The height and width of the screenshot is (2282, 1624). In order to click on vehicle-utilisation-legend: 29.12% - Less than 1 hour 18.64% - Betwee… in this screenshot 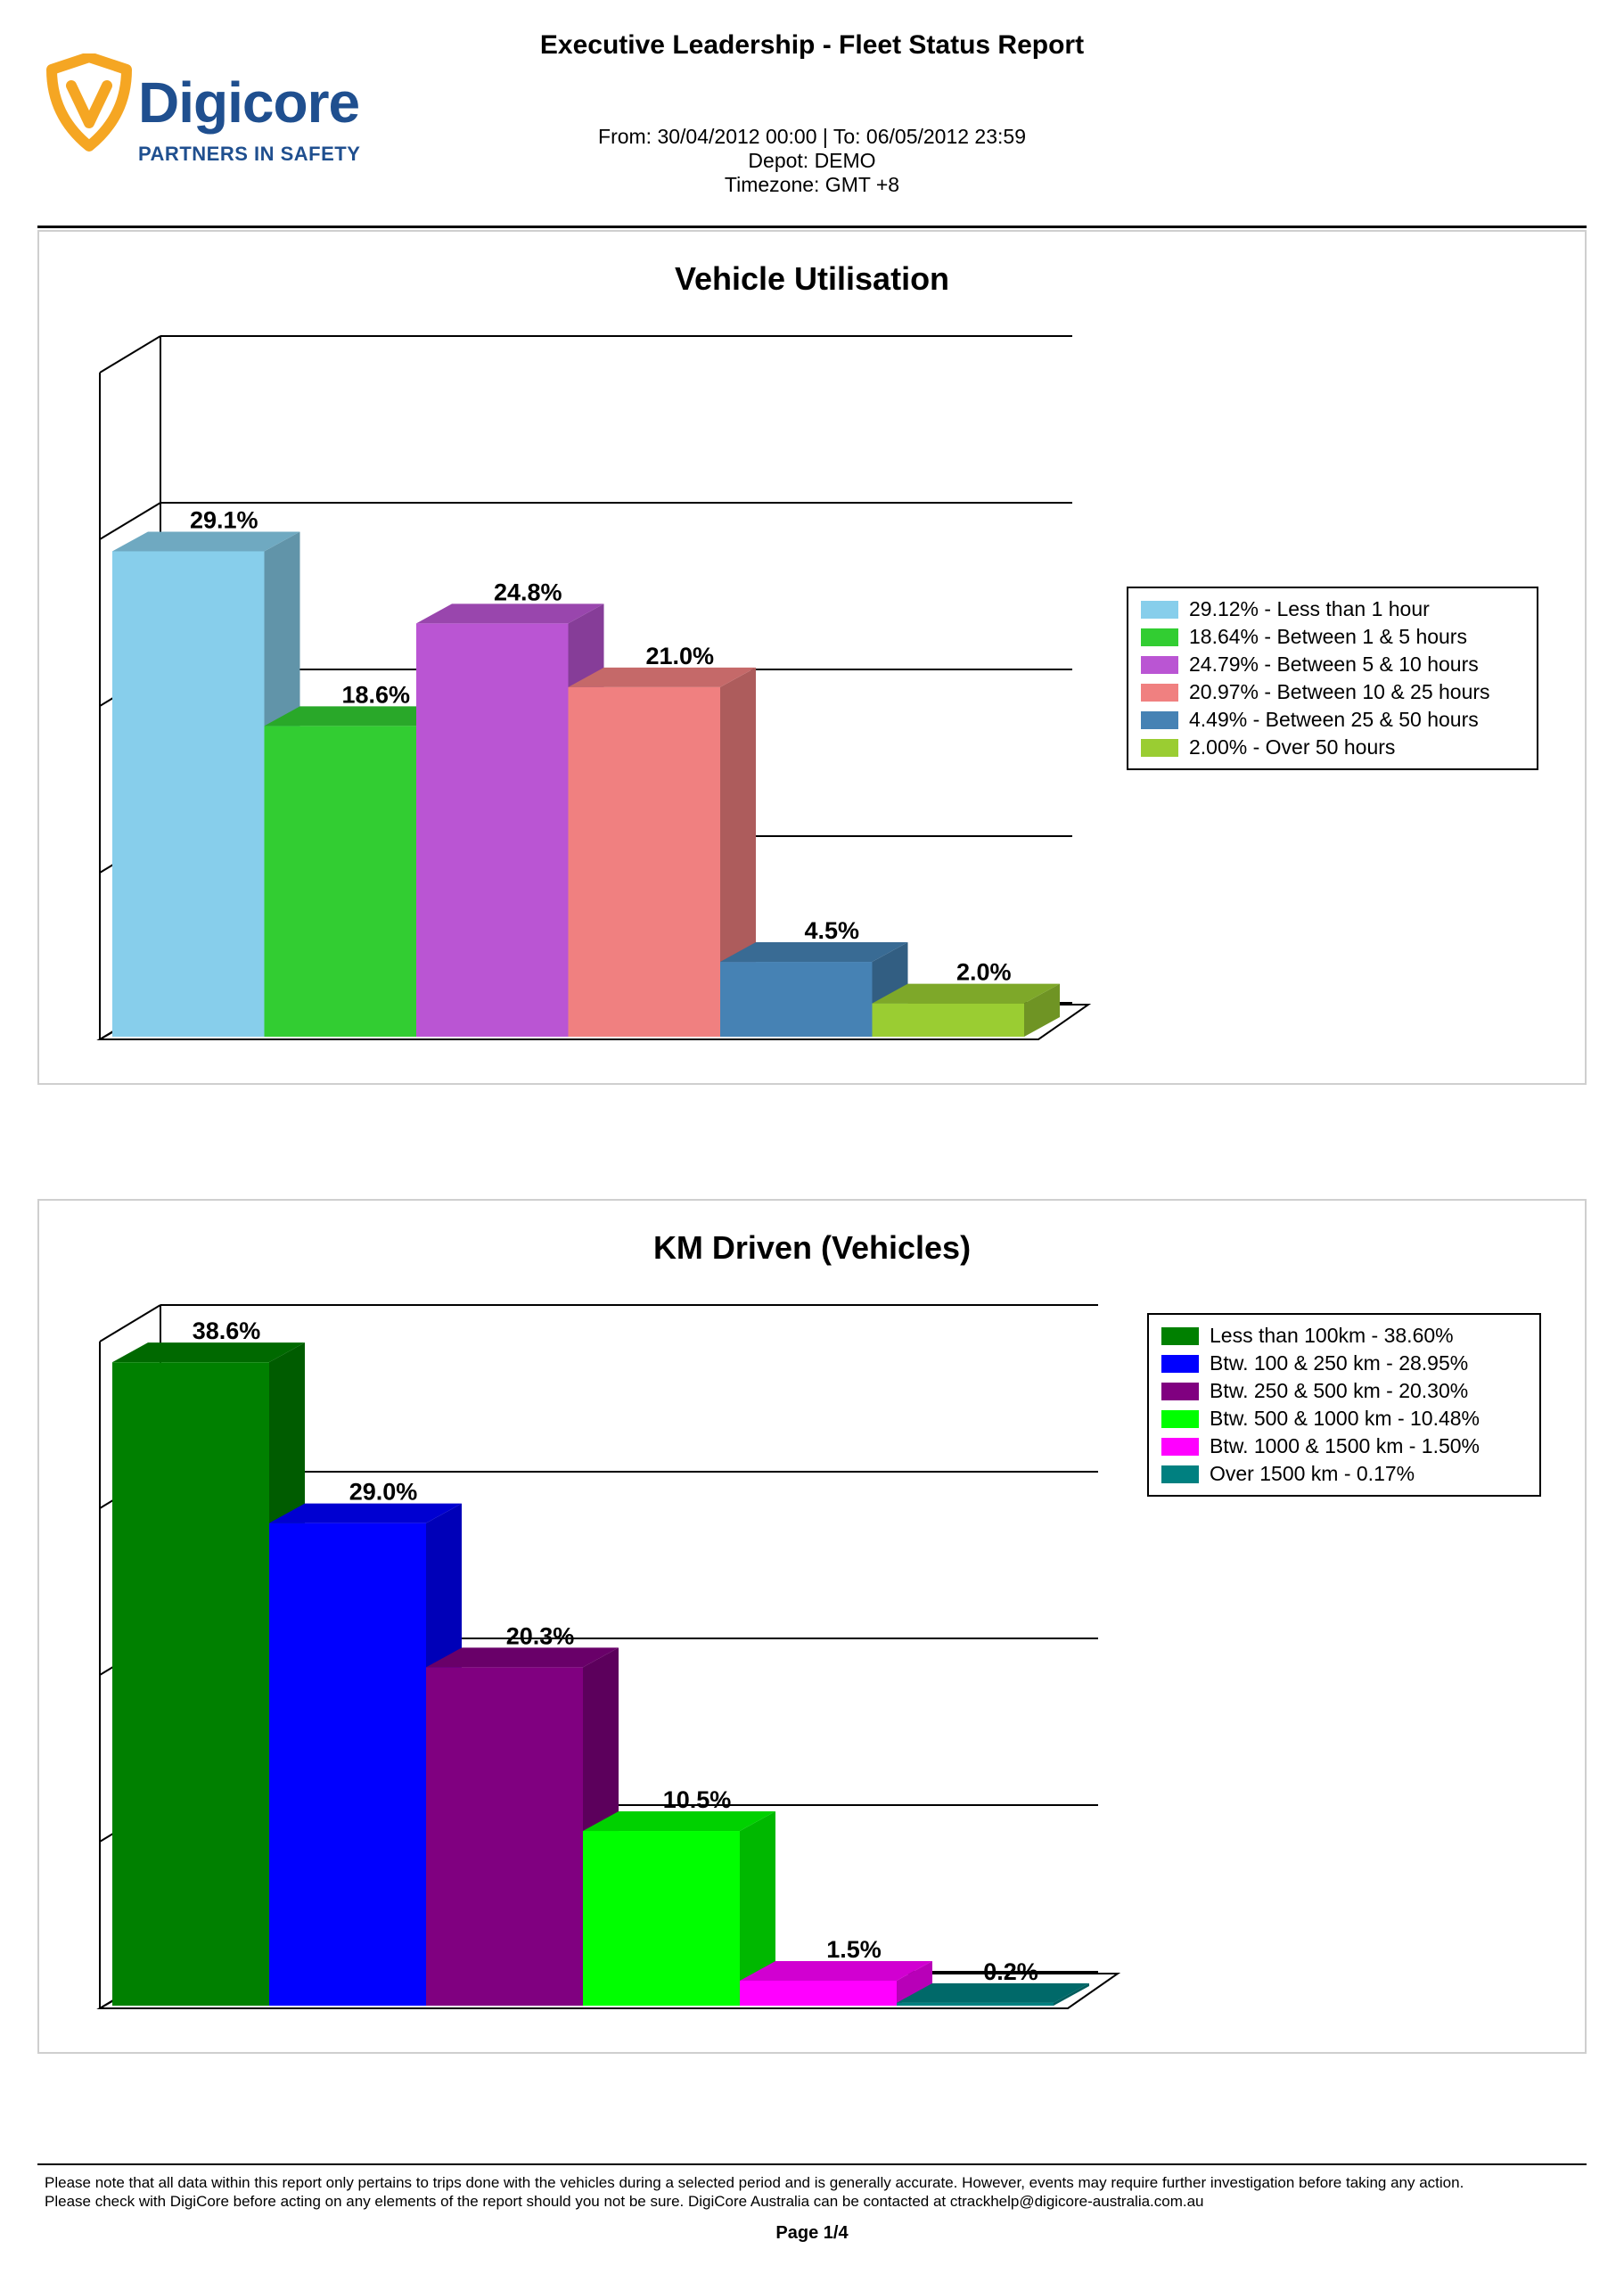, I will do `click(1332, 678)`.